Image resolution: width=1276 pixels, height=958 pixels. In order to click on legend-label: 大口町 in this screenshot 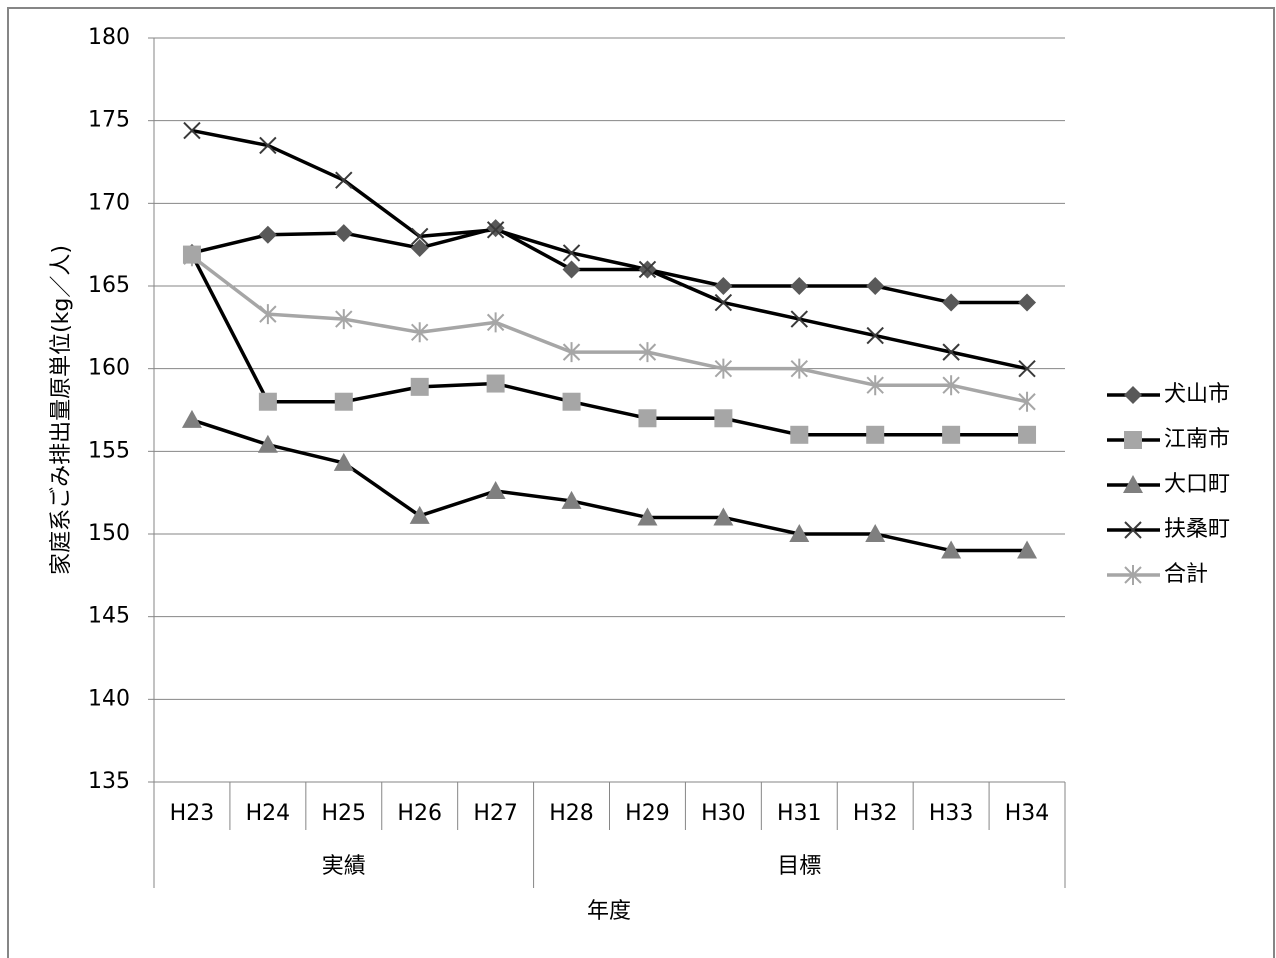, I will do `click(1197, 484)`.